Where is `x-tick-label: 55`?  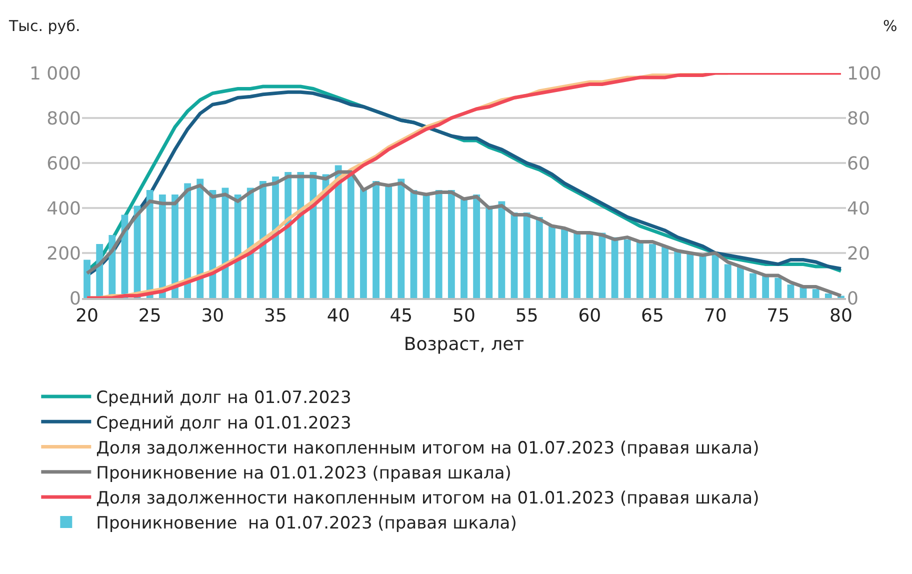
x-tick-label: 55 is located at coordinates (526, 315).